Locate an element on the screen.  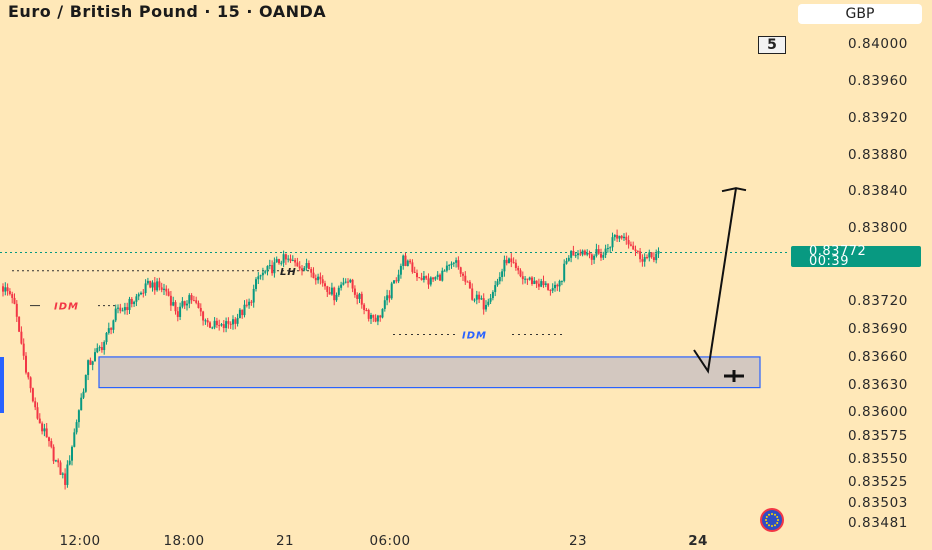
y-tick-label: 0.83630 is located at coordinates (878, 385).